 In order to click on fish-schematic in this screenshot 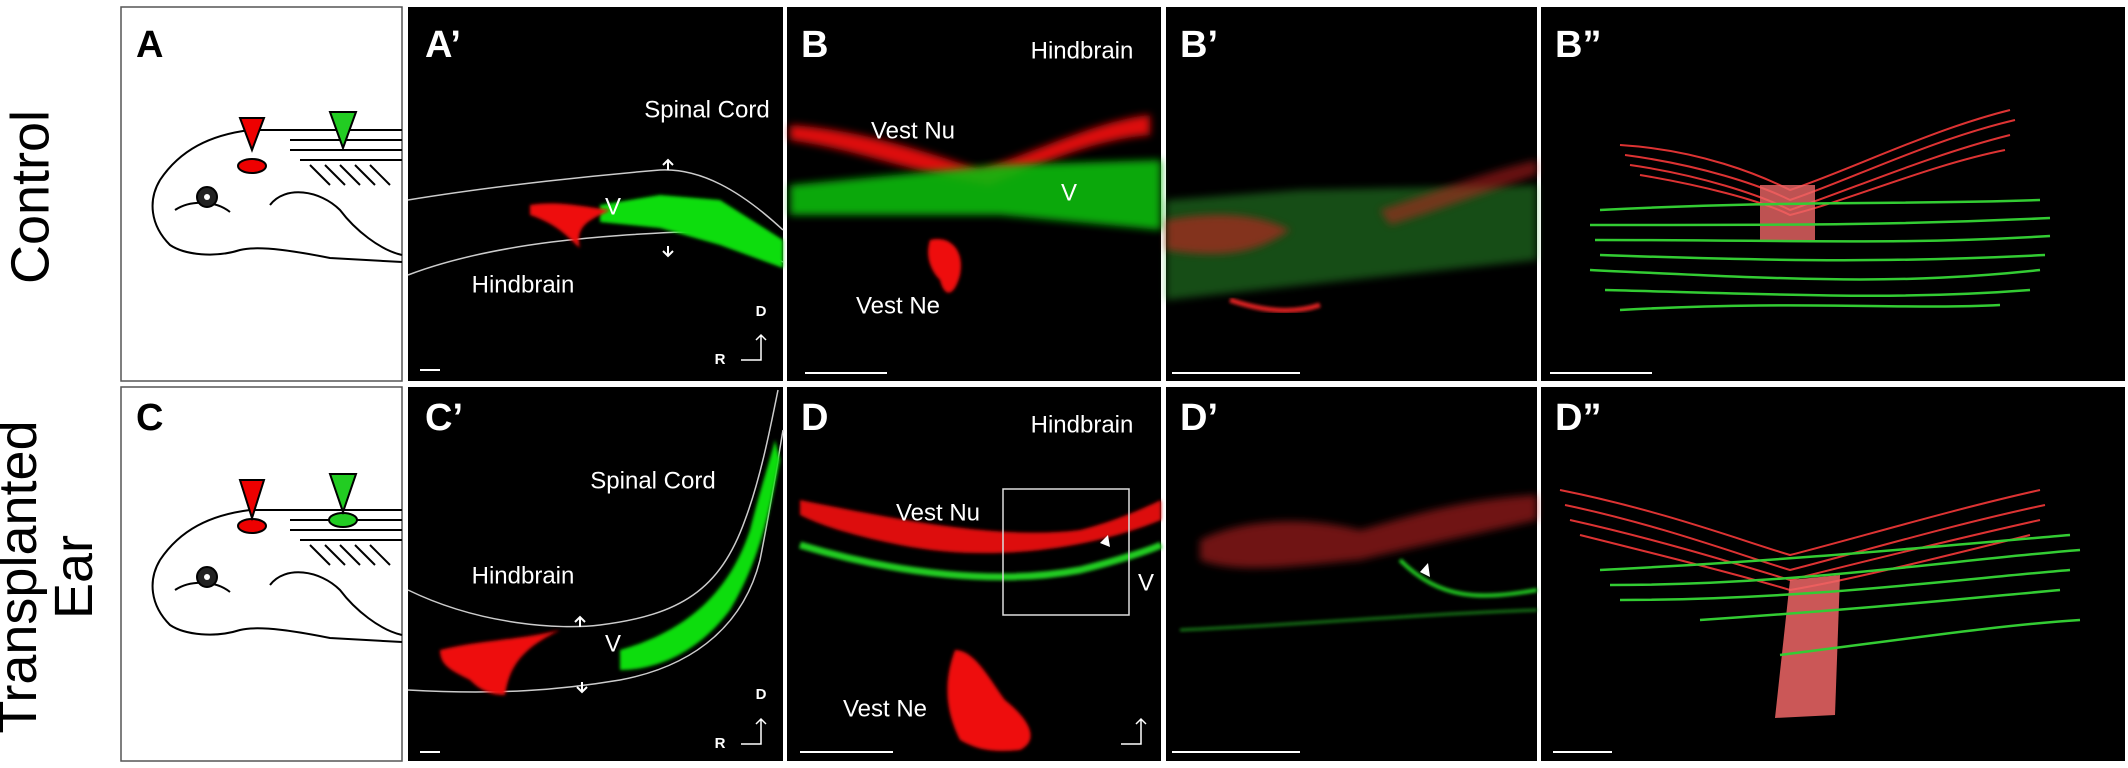, I will do `click(277, 377)`.